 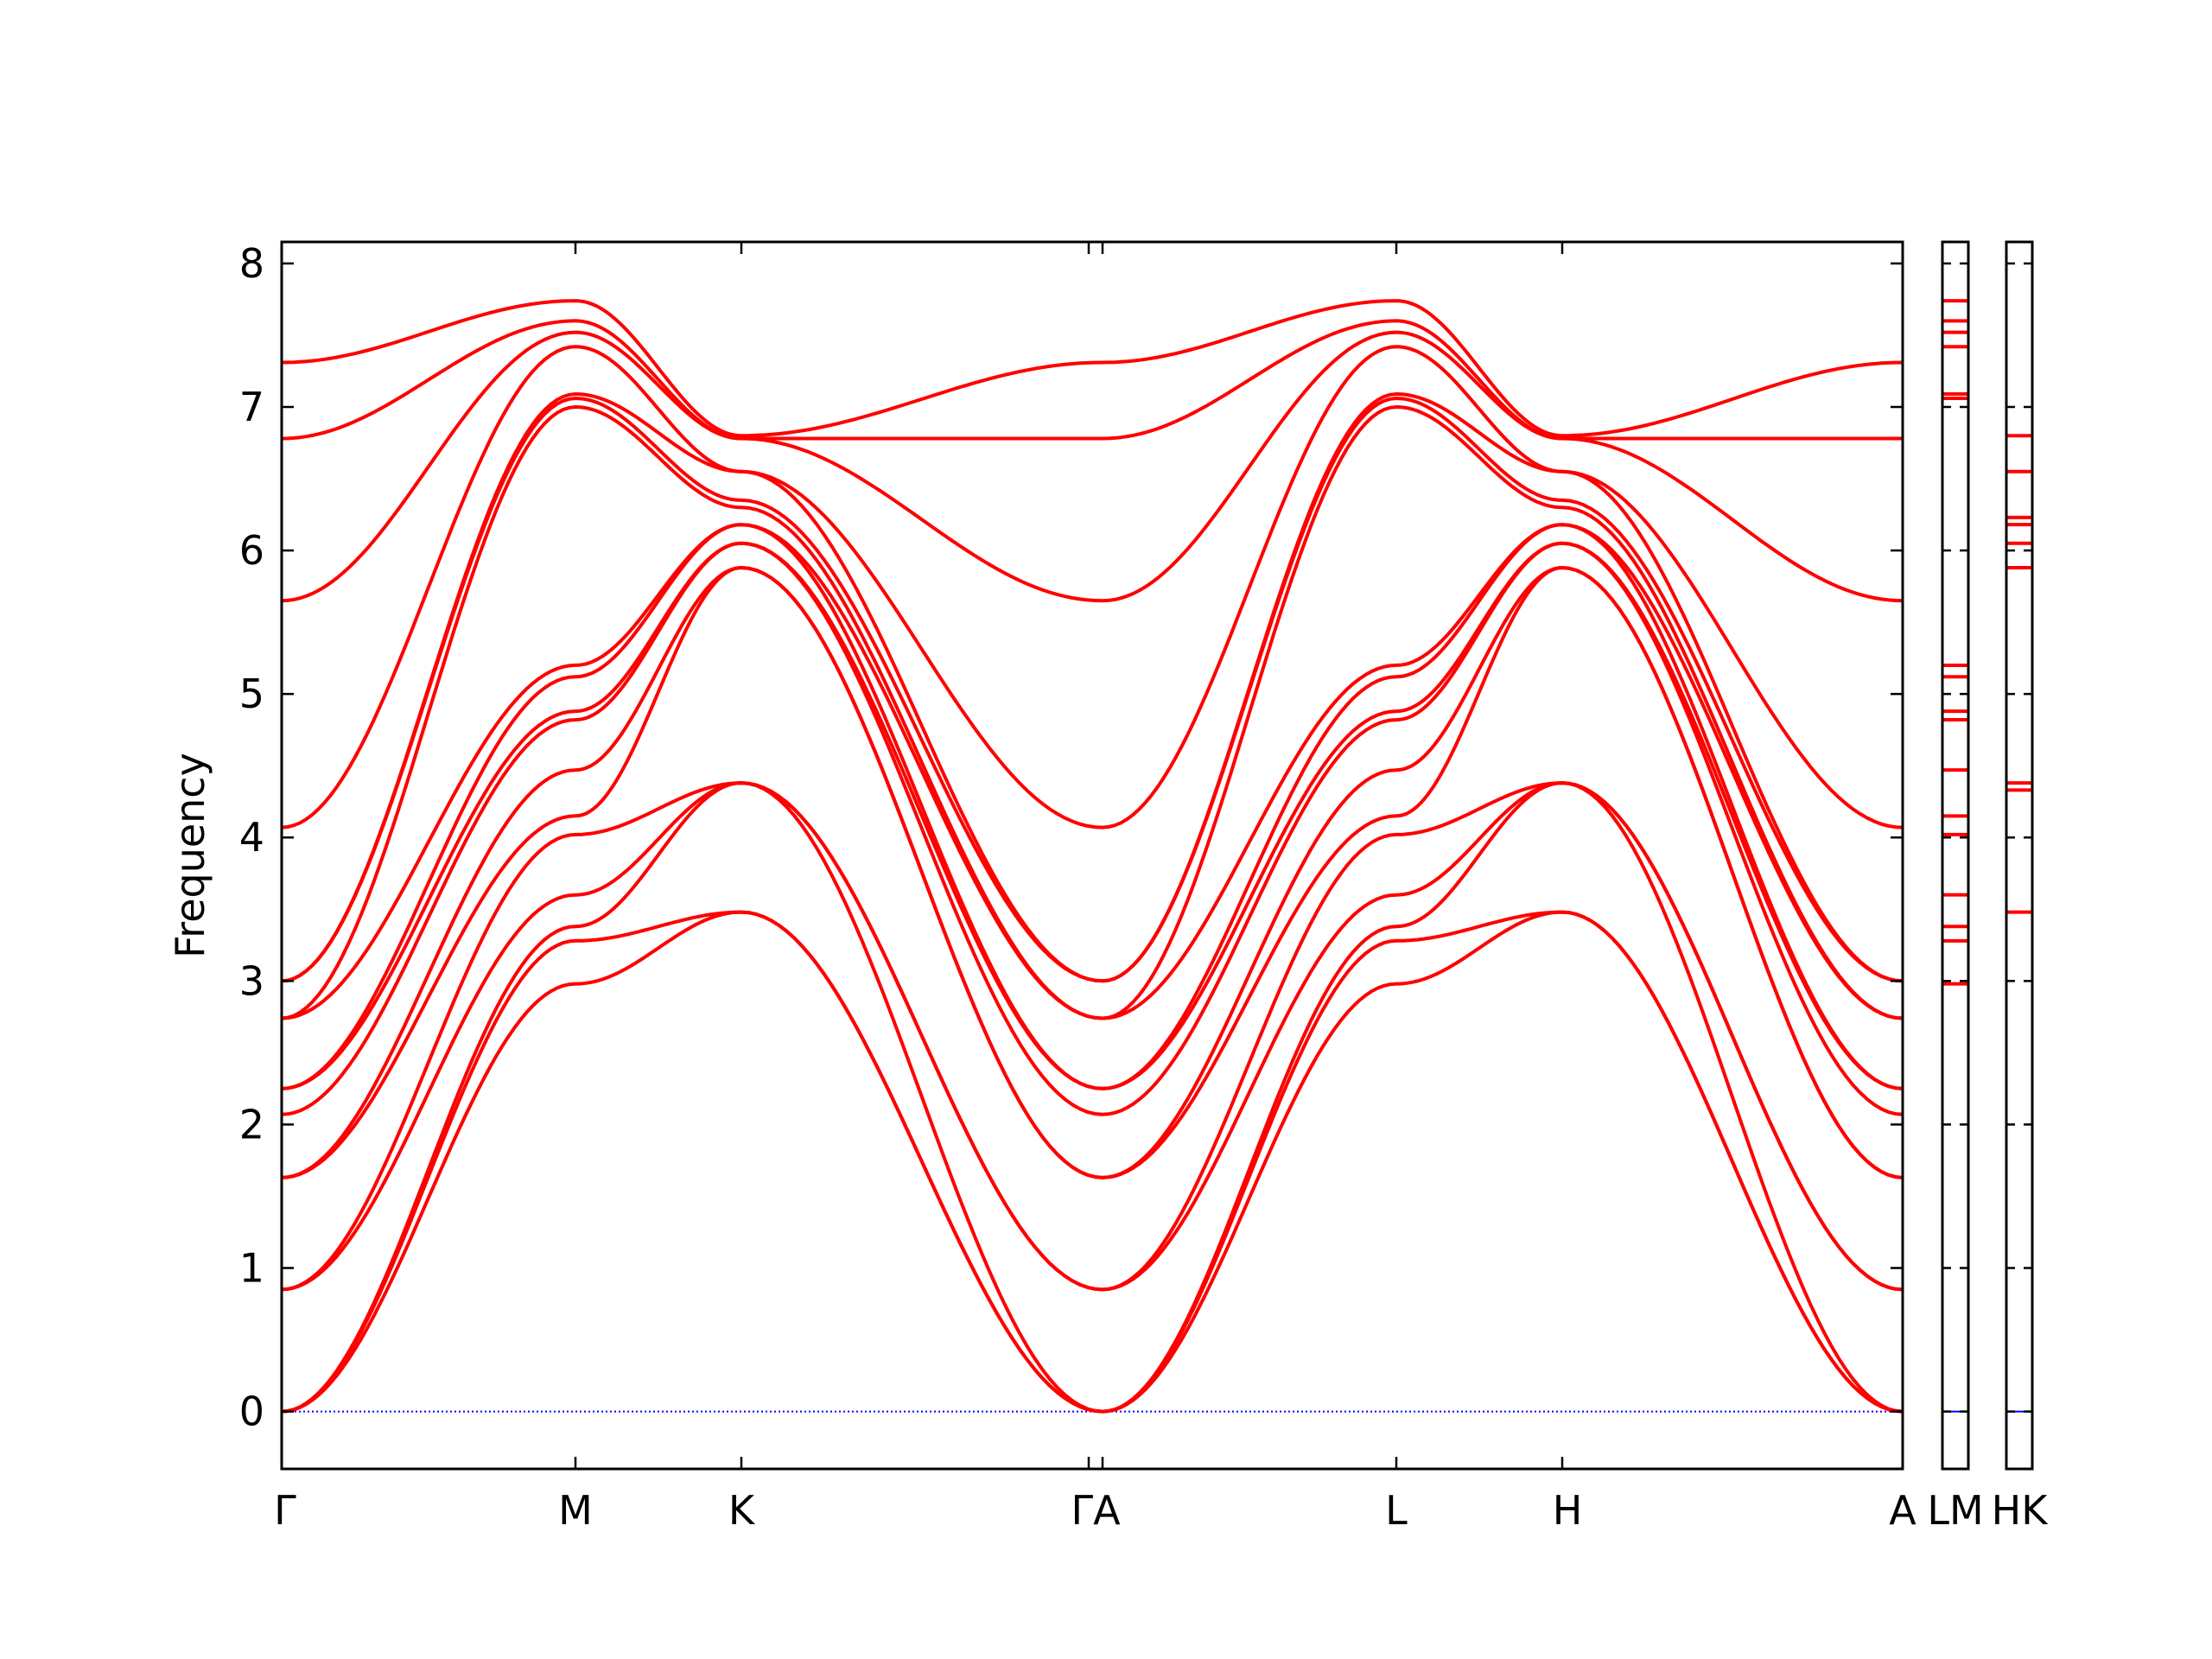 I want to click on y-tick-label: 0, so click(x=251, y=1412).